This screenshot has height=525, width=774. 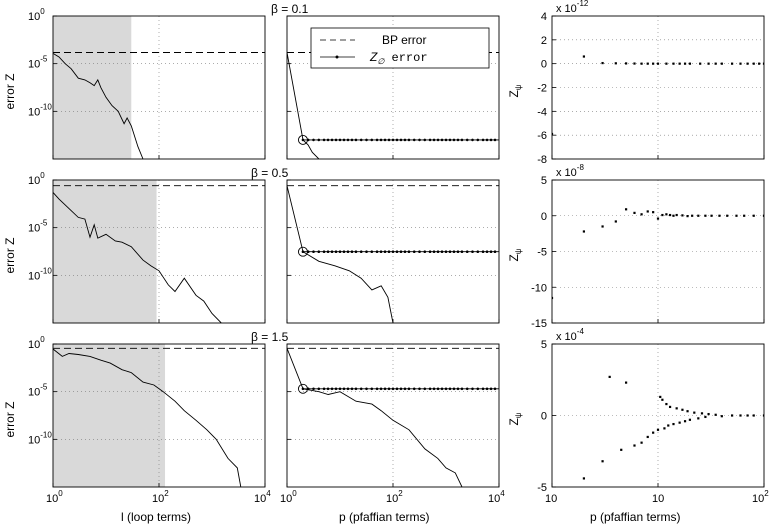 What do you see at coordinates (10, 92) in the screenshot?
I see `y-axis-label: error Z` at bounding box center [10, 92].